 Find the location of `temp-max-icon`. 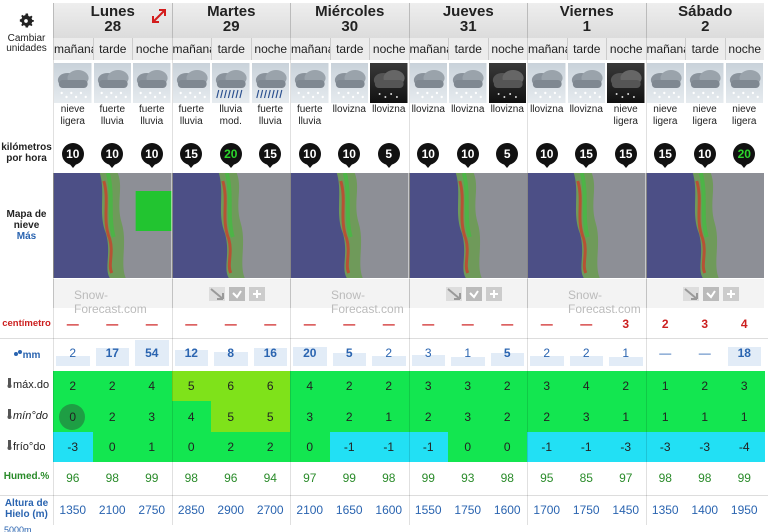

temp-max-icon is located at coordinates (9, 384).